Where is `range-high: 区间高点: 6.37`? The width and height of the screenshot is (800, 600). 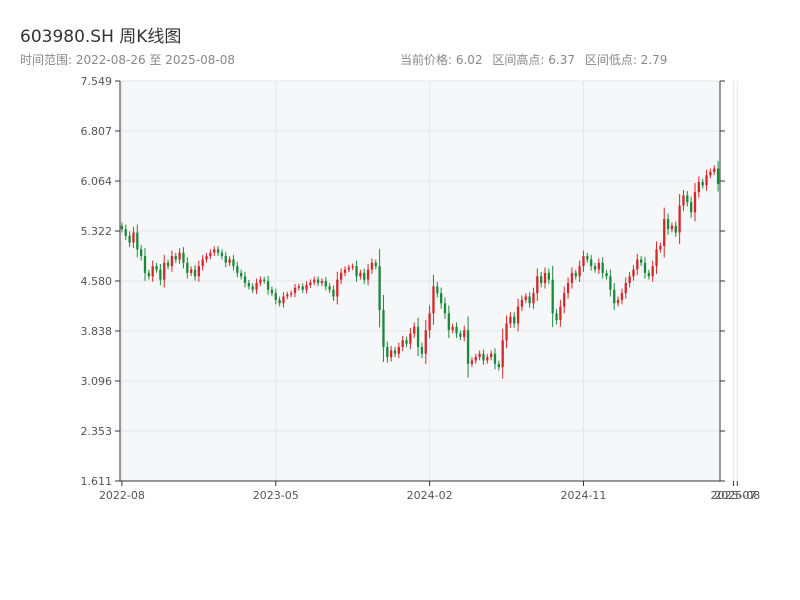
range-high: 区间高点: 6.37 is located at coordinates (533, 60).